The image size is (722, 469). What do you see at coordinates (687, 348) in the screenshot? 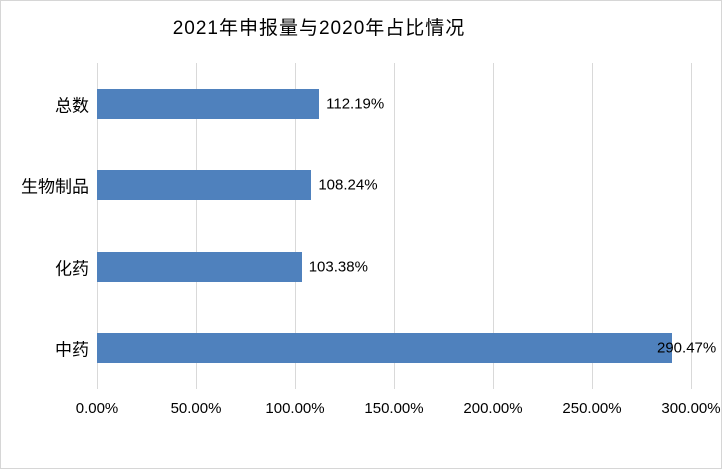
I see `bar-data-label: 290.47%` at bounding box center [687, 348].